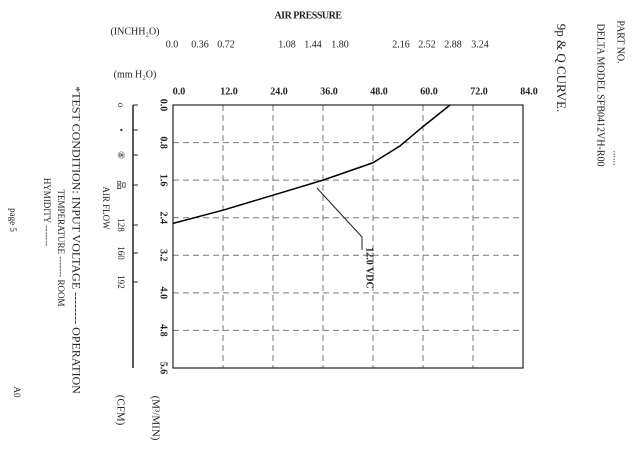 This screenshot has width=634, height=456. Describe the element at coordinates (429, 91) in the screenshot. I see `x-tick-label: 60.0` at that location.